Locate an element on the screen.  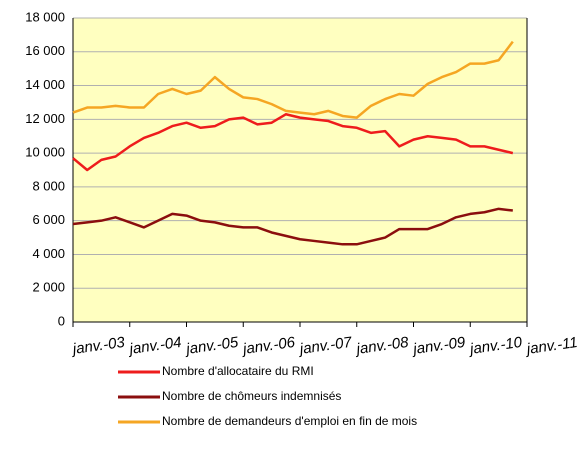
legend-label: Nombre de chômeurs indemnisés is located at coordinates (251, 396).